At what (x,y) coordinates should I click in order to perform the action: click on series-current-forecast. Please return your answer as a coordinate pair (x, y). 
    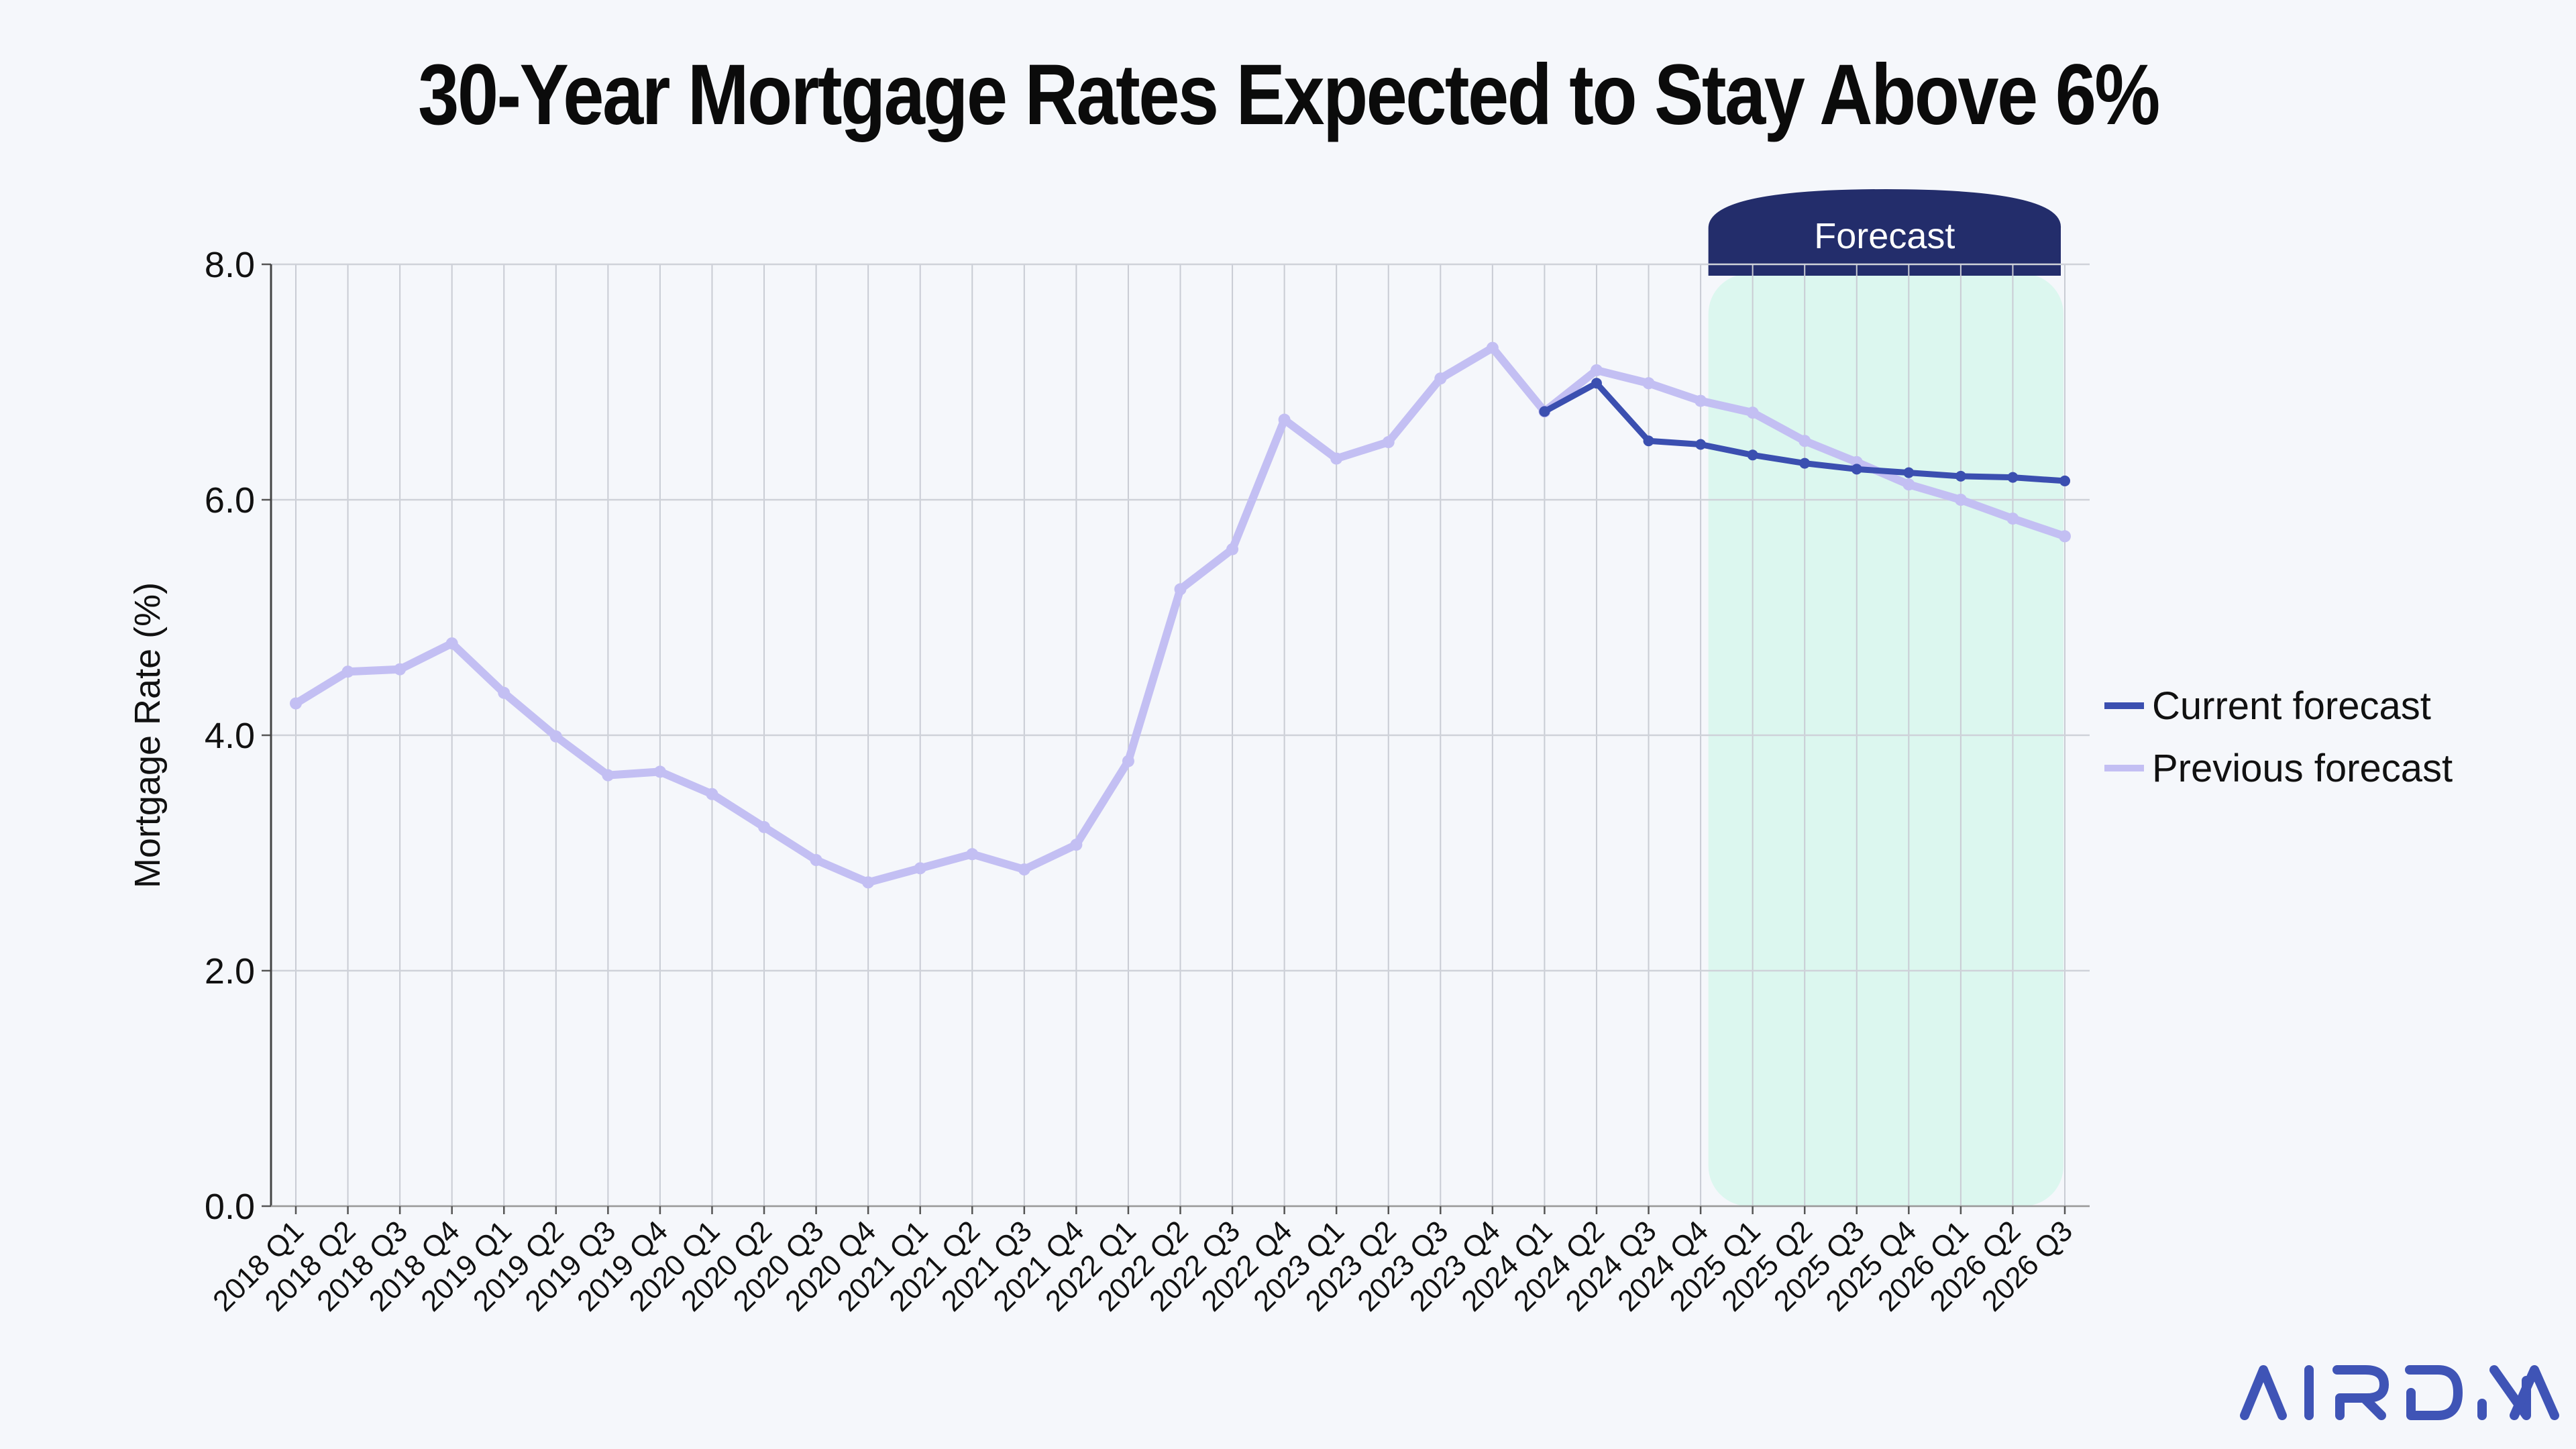
    Looking at the image, I should click on (1804, 432).